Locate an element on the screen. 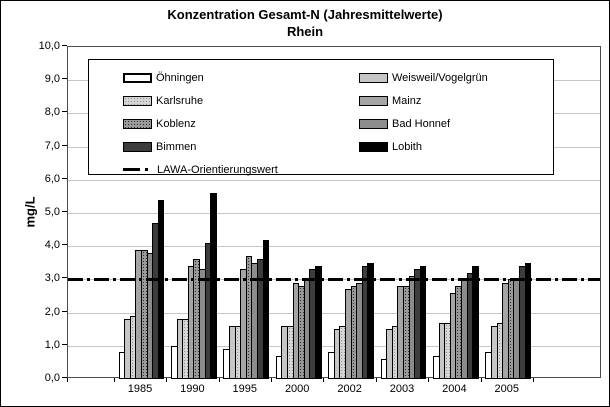  y-tick-7,0 is located at coordinates (64, 145).